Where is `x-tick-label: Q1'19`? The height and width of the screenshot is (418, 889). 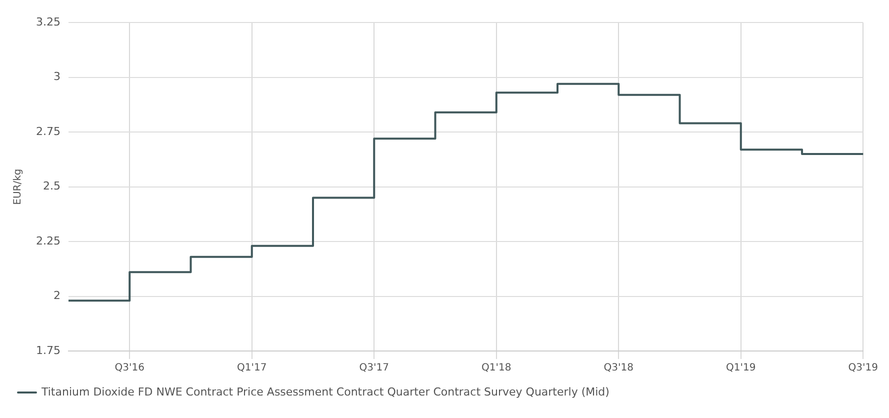 x-tick-label: Q1'19 is located at coordinates (741, 368).